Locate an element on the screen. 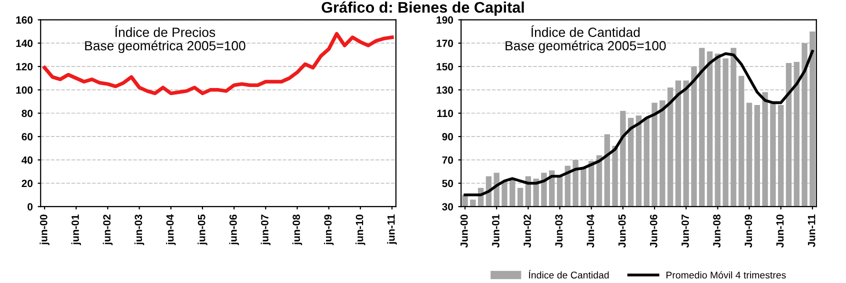 This screenshot has width=846, height=283. x-tick-label: Jun-04 is located at coordinates (590, 231).